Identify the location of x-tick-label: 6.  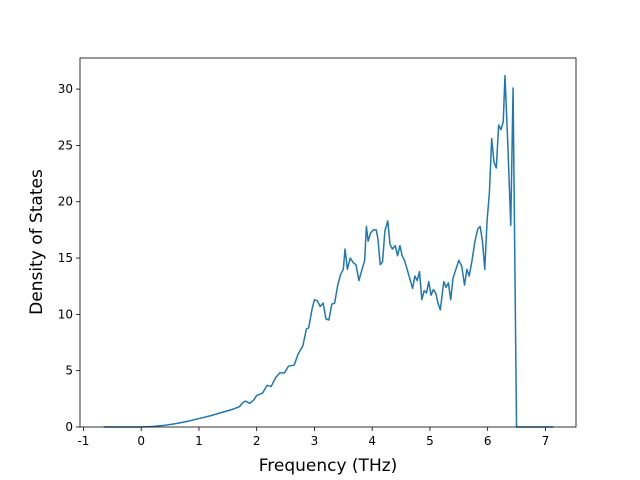
(488, 441).